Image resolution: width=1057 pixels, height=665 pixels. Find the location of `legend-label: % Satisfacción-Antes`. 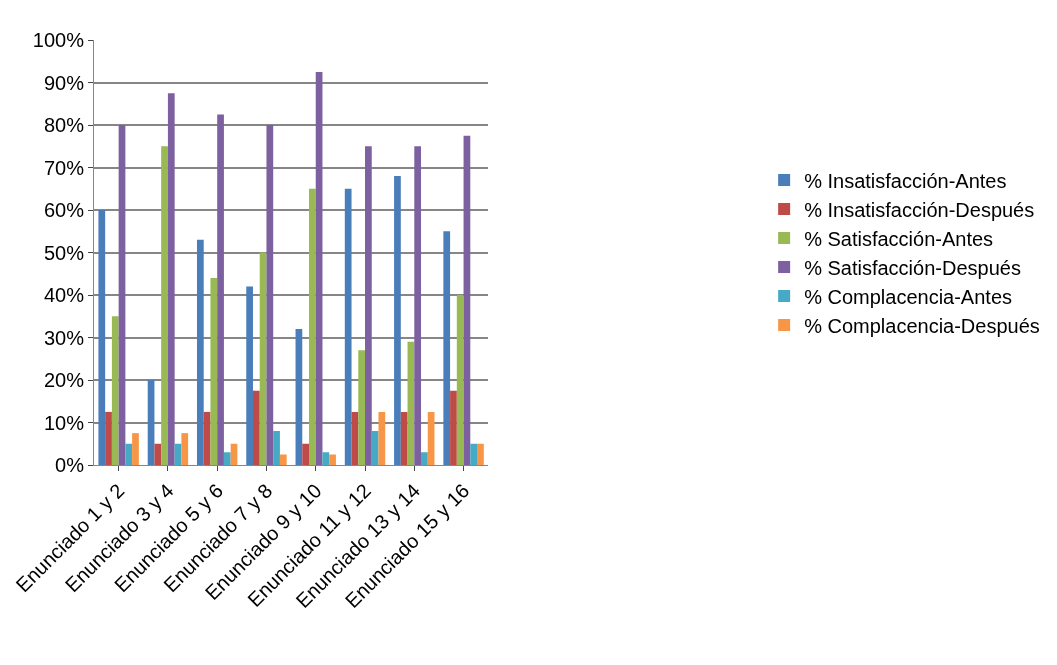

legend-label: % Satisfacción-Antes is located at coordinates (899, 238).